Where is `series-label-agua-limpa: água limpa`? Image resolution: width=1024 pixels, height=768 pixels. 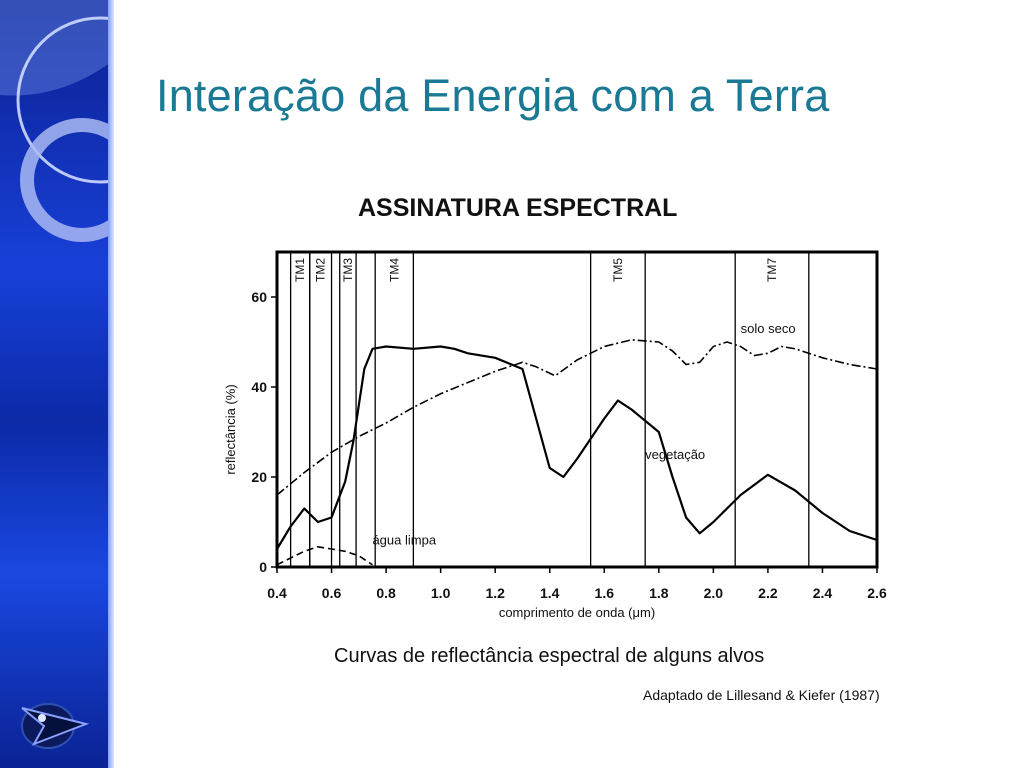
series-label-agua-limpa: água limpa is located at coordinates (404, 540).